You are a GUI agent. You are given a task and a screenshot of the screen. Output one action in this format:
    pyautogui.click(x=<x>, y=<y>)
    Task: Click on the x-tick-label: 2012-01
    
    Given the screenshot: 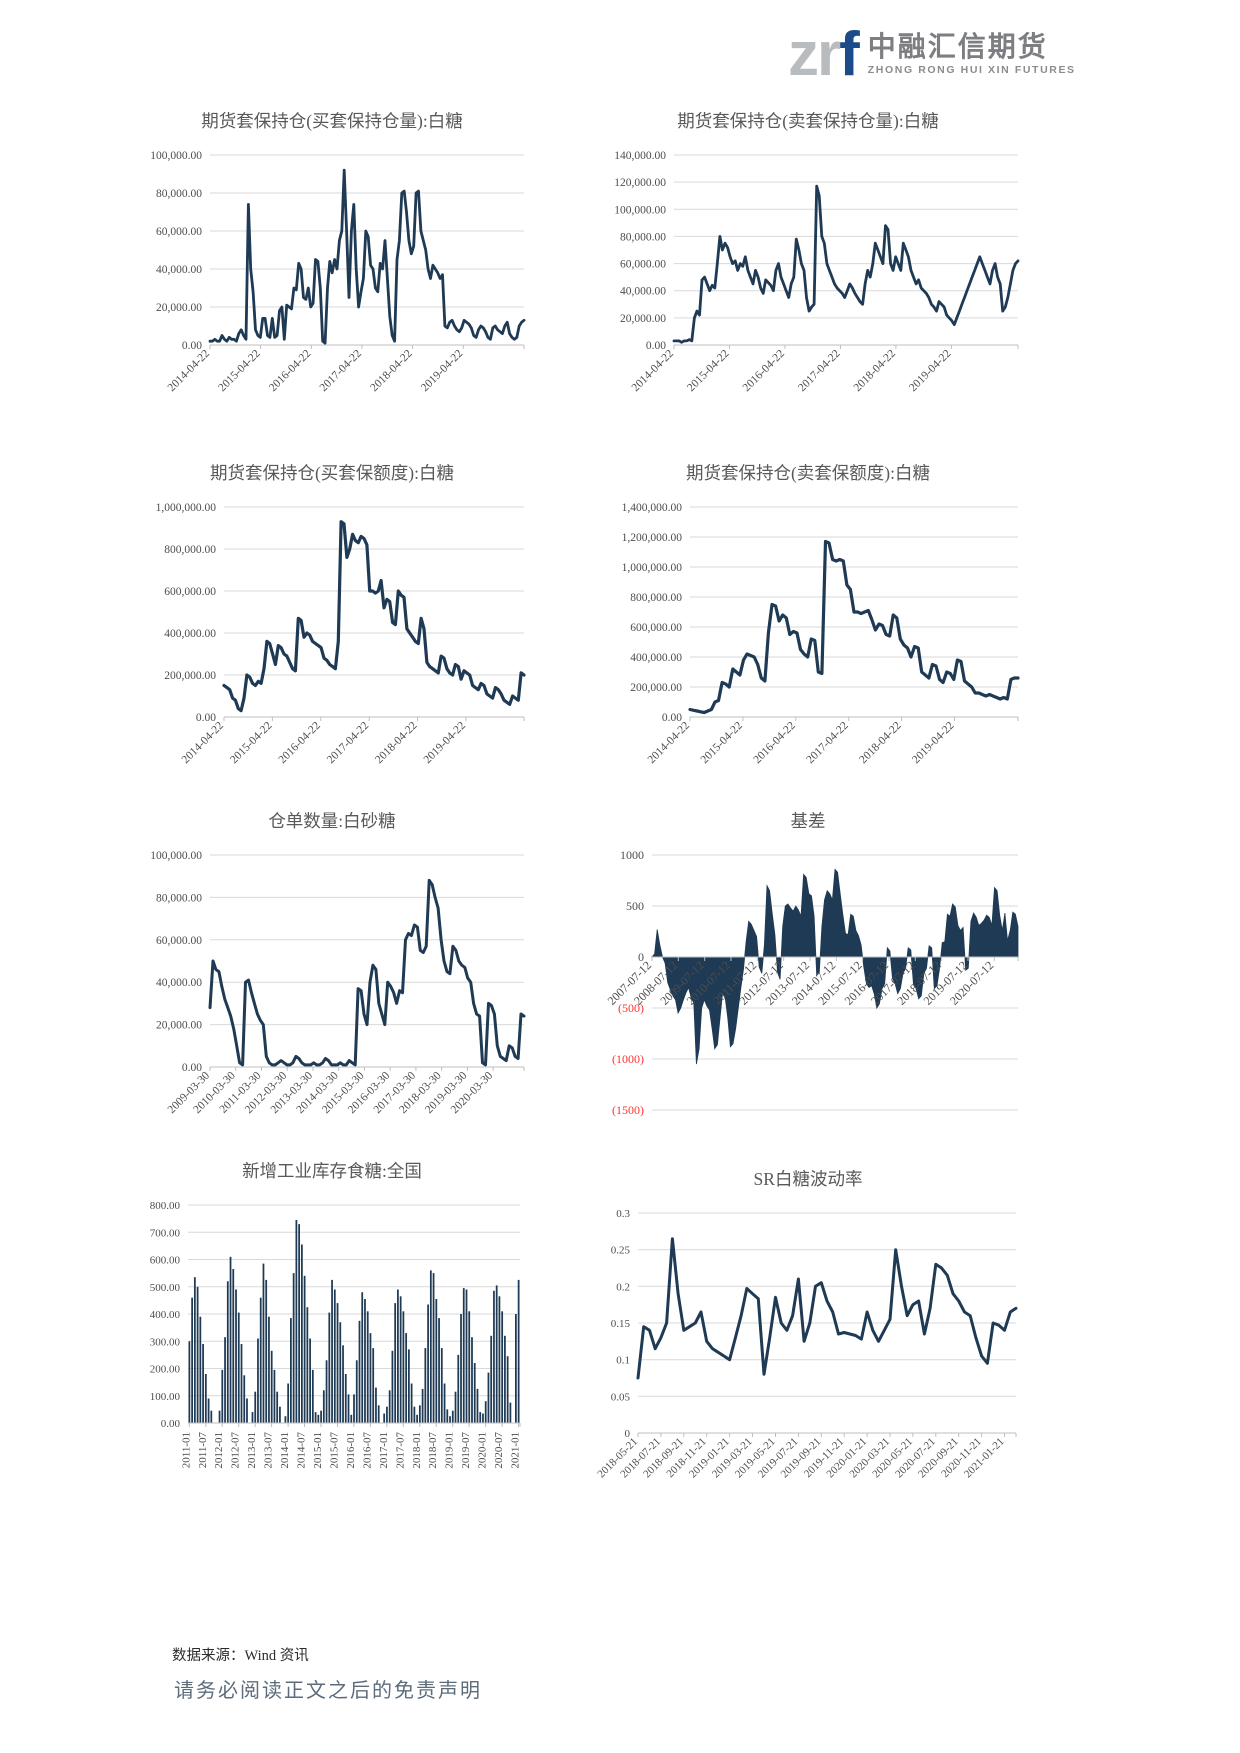 What is the action you would take?
    pyautogui.click(x=219, y=1450)
    